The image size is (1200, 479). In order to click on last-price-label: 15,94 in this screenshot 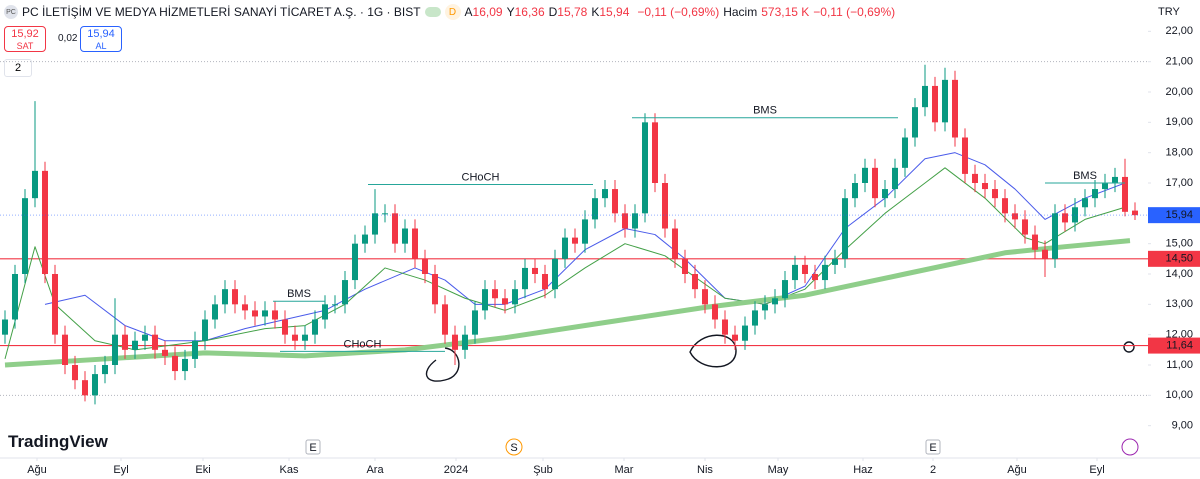, I will do `click(1179, 215)`.